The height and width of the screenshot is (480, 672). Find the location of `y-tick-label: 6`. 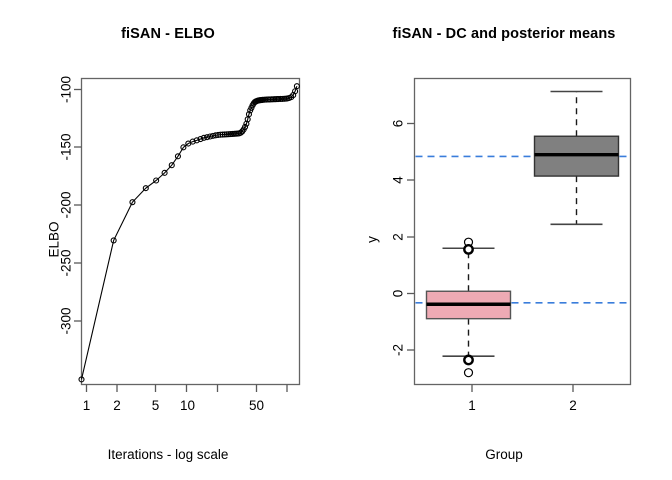

y-tick-label: 6 is located at coordinates (398, 124).